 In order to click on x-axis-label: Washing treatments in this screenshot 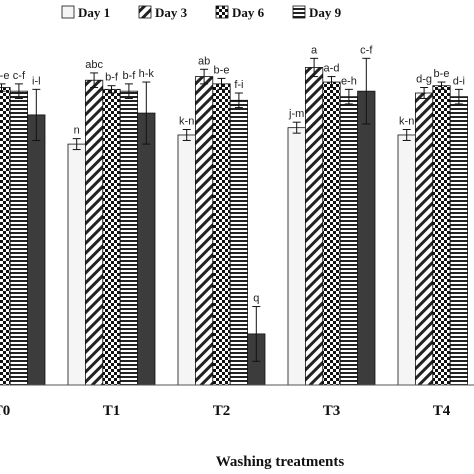, I will do `click(280, 462)`.